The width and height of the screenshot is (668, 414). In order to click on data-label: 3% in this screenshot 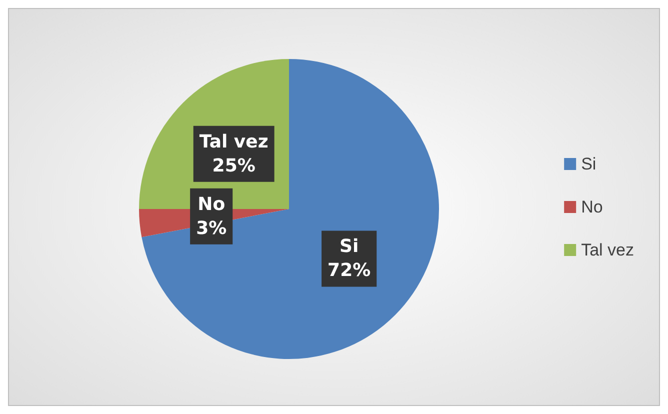, I will do `click(211, 228)`.